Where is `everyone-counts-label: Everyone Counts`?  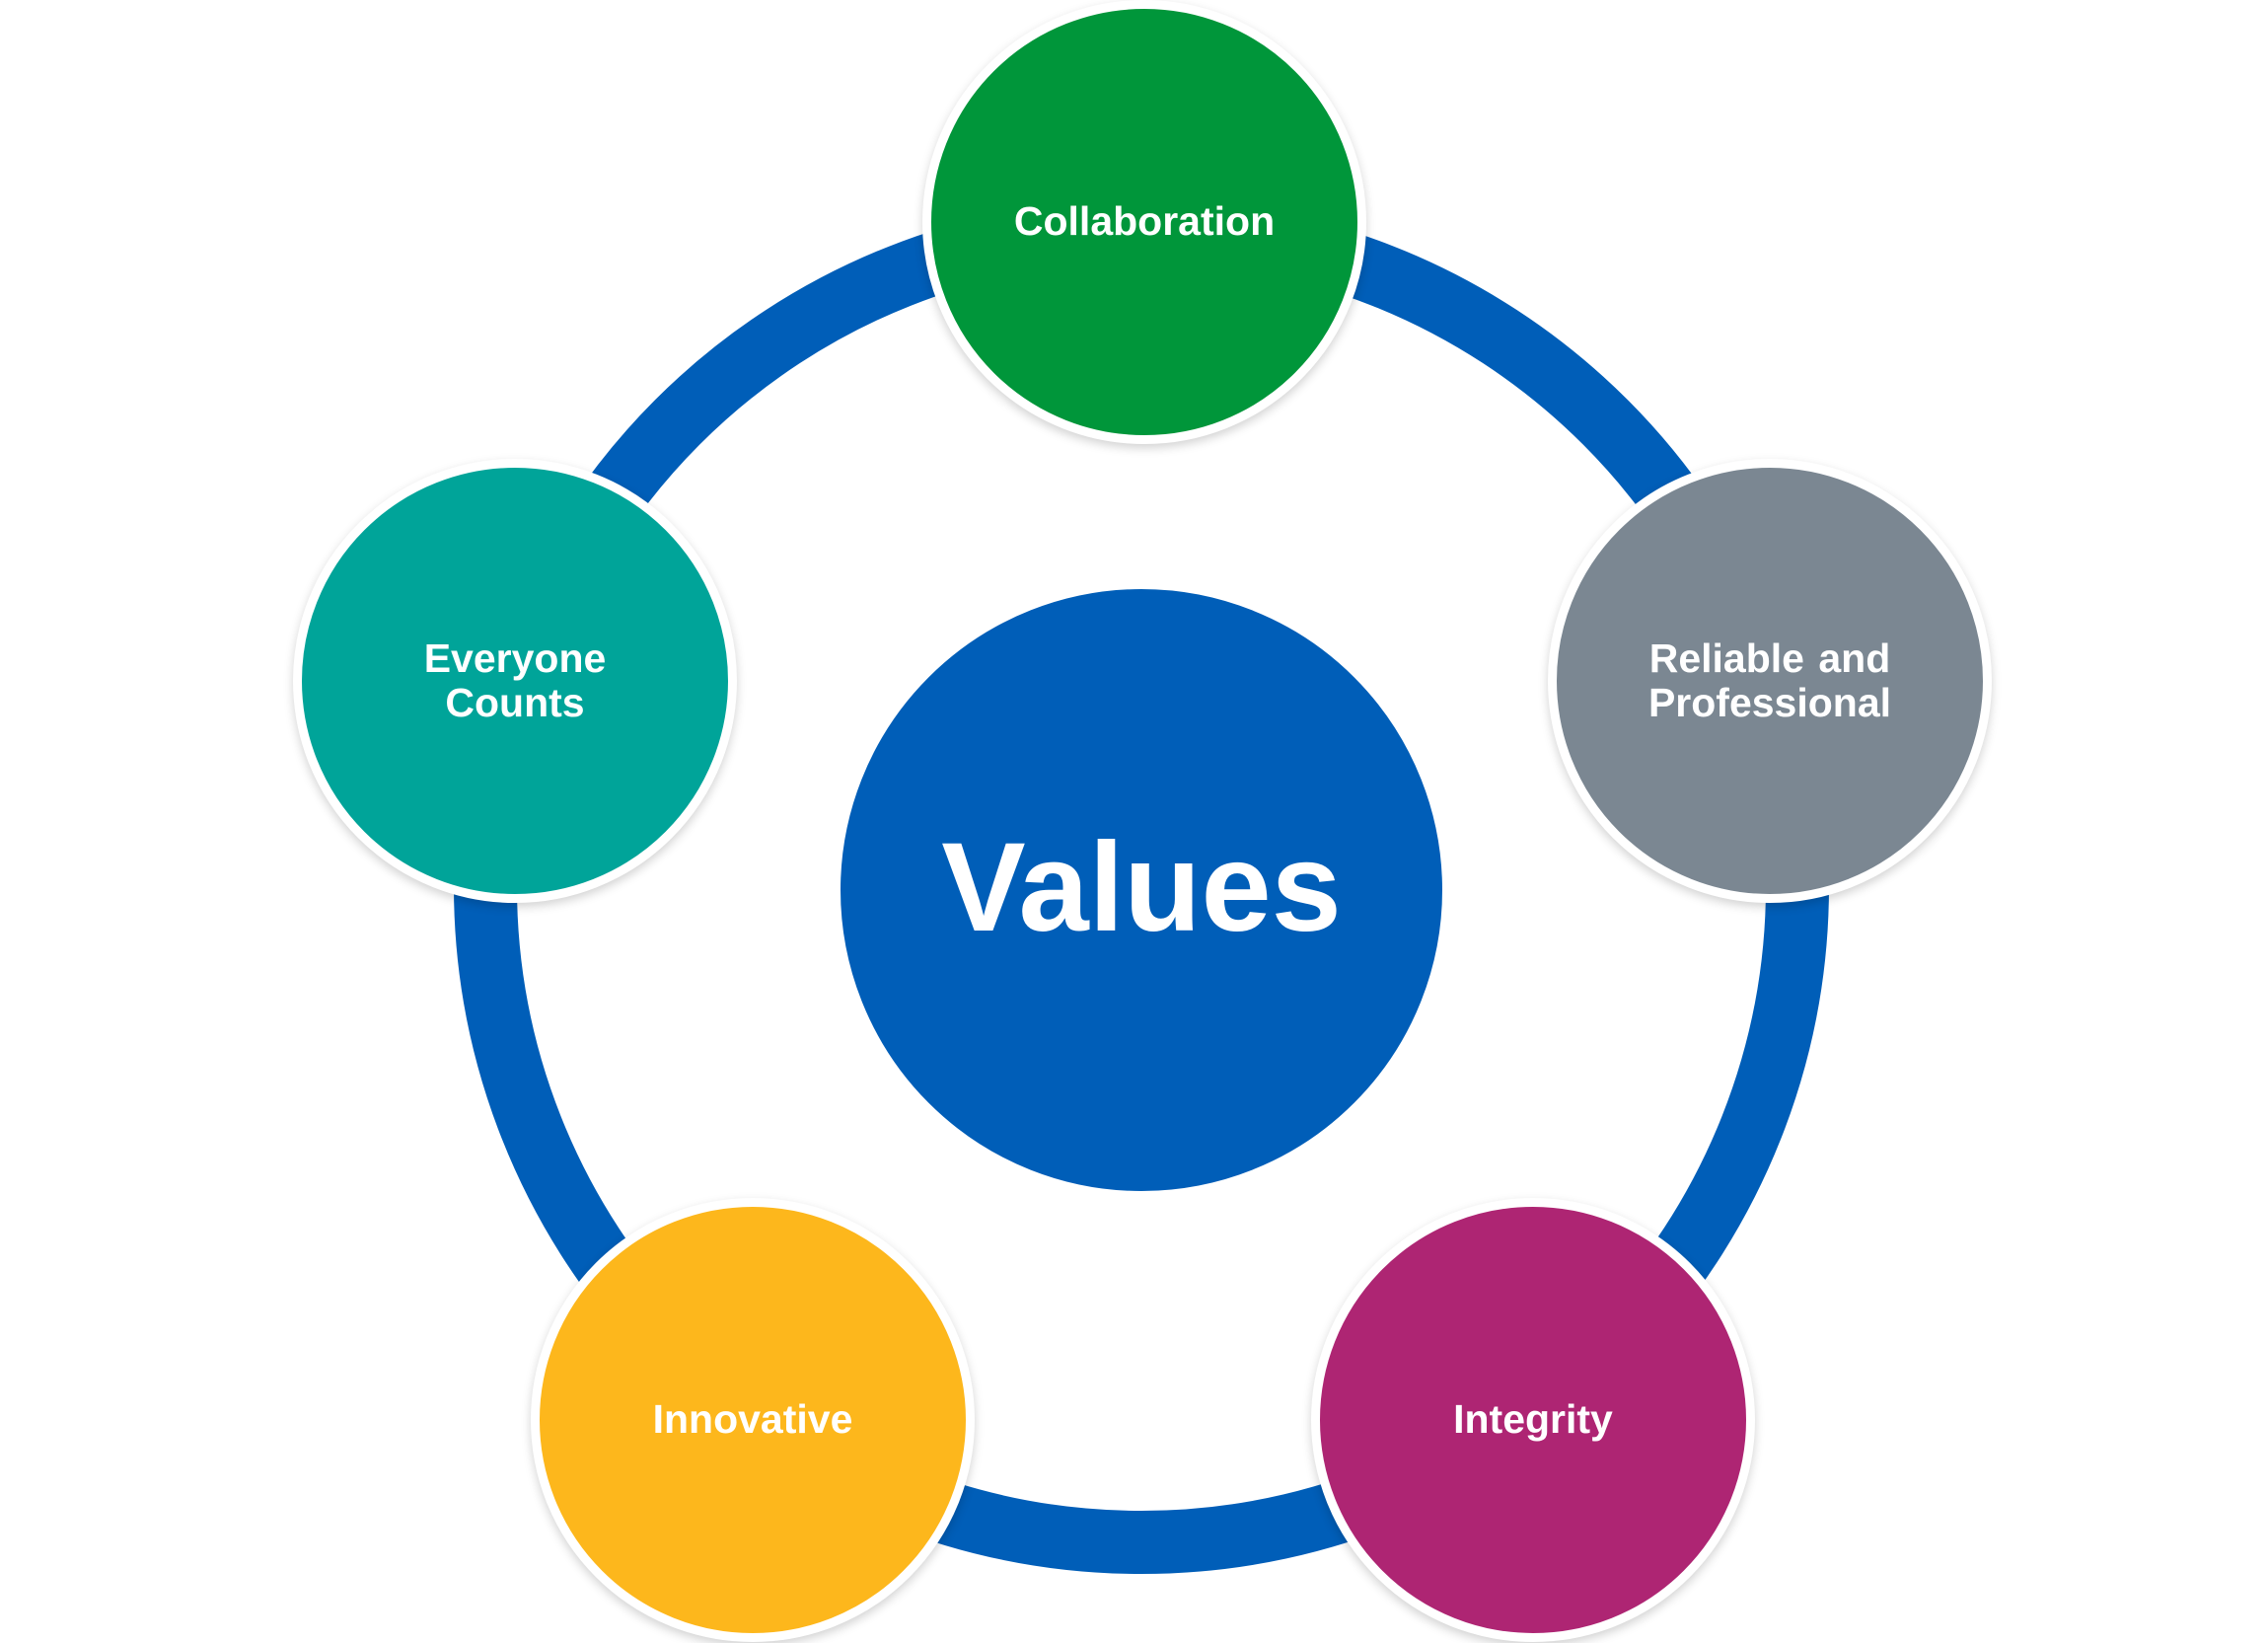
everyone-counts-label: Everyone Counts is located at coordinates (515, 680).